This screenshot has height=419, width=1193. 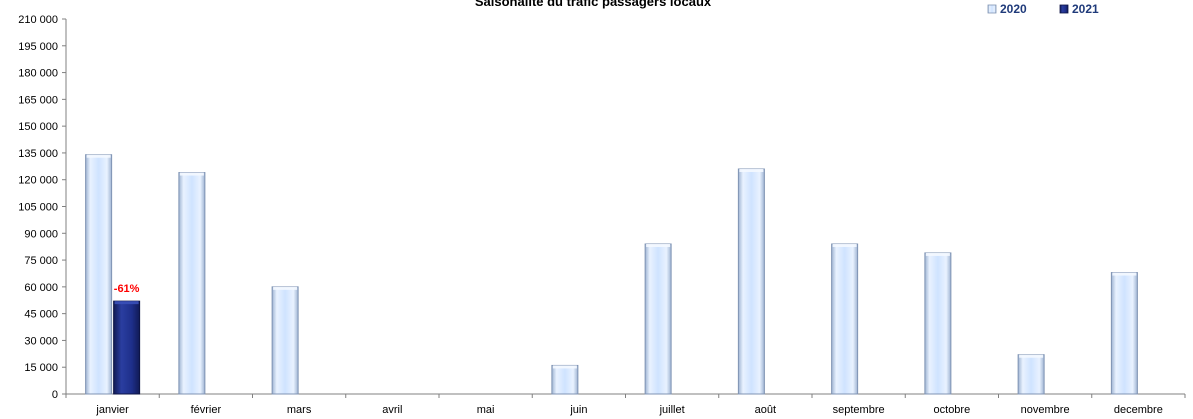 What do you see at coordinates (751, 281) in the screenshot?
I see `bar-2020-août` at bounding box center [751, 281].